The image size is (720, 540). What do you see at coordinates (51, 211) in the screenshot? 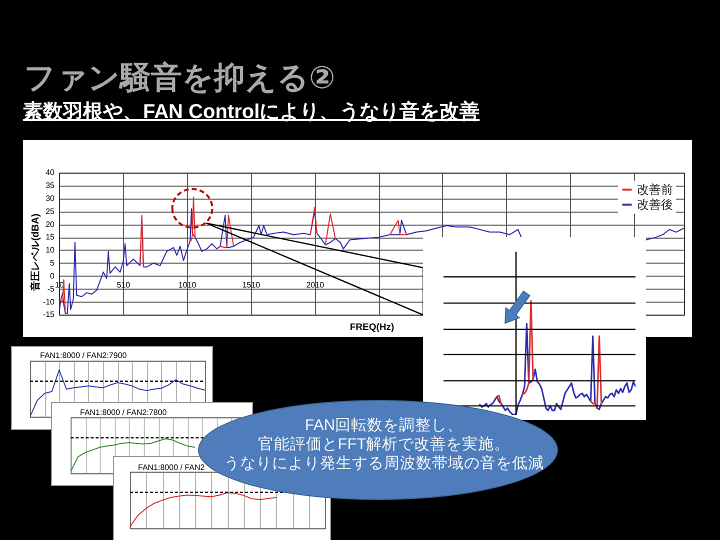
I see `y-tick-label: 25` at bounding box center [51, 211].